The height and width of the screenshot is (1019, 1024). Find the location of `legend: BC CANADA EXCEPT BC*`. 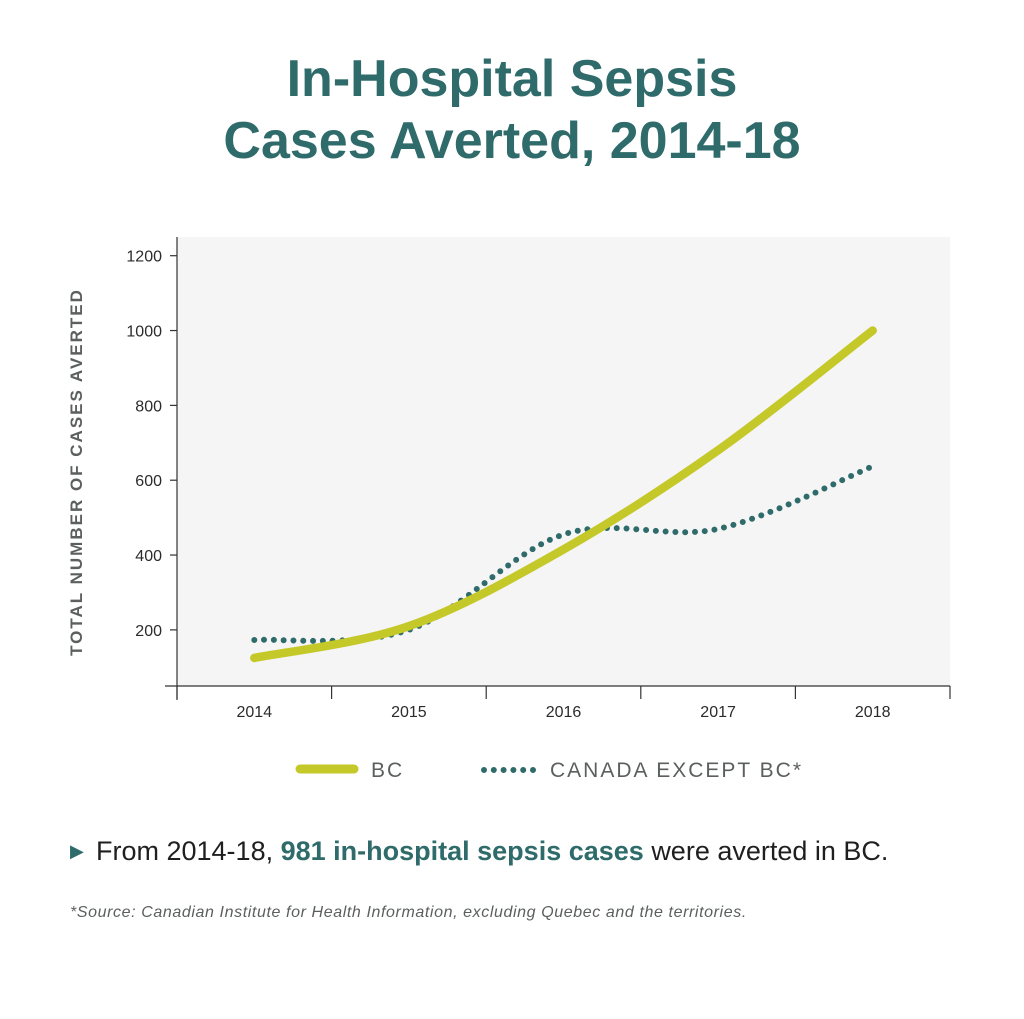

legend: BC CANADA EXCEPT BC* is located at coordinates (549, 770).